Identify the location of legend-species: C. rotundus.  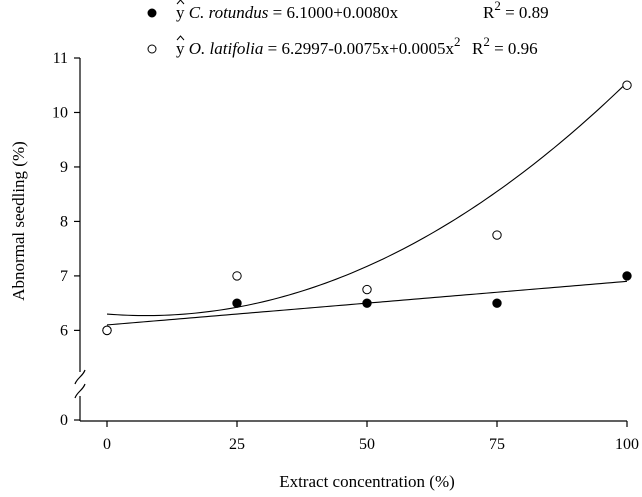
(229, 12).